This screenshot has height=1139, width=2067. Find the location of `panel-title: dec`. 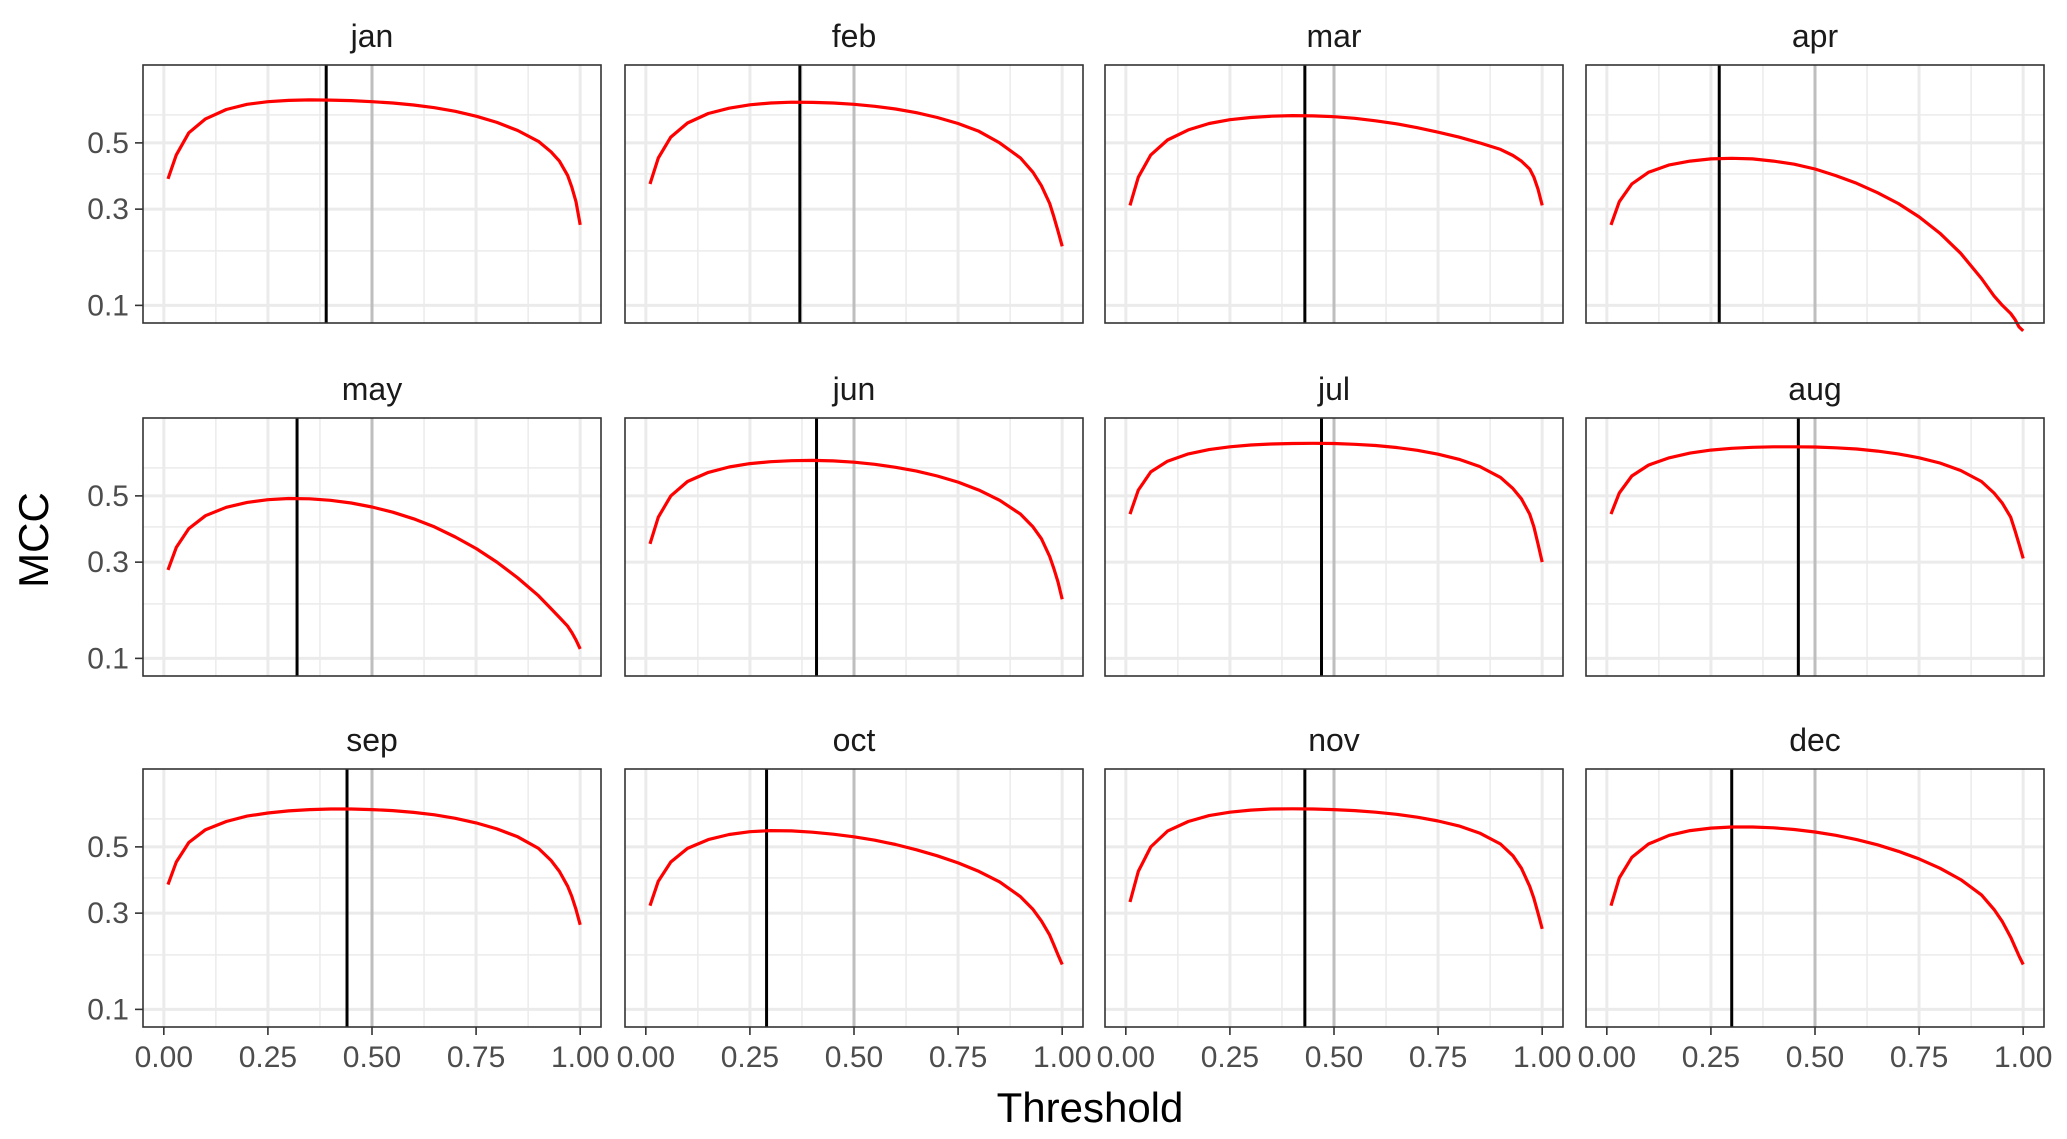

panel-title: dec is located at coordinates (1815, 740).